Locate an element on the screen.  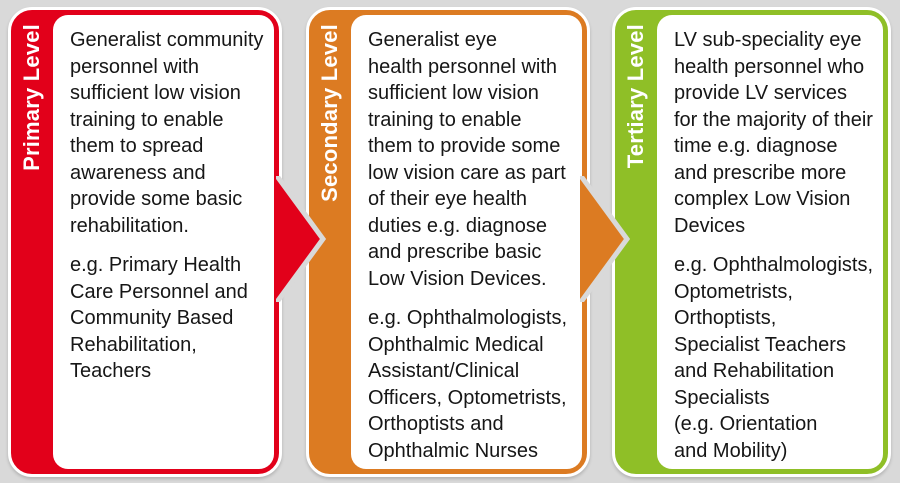
primary-level-title: Primary Level is located at coordinates (31, 97).